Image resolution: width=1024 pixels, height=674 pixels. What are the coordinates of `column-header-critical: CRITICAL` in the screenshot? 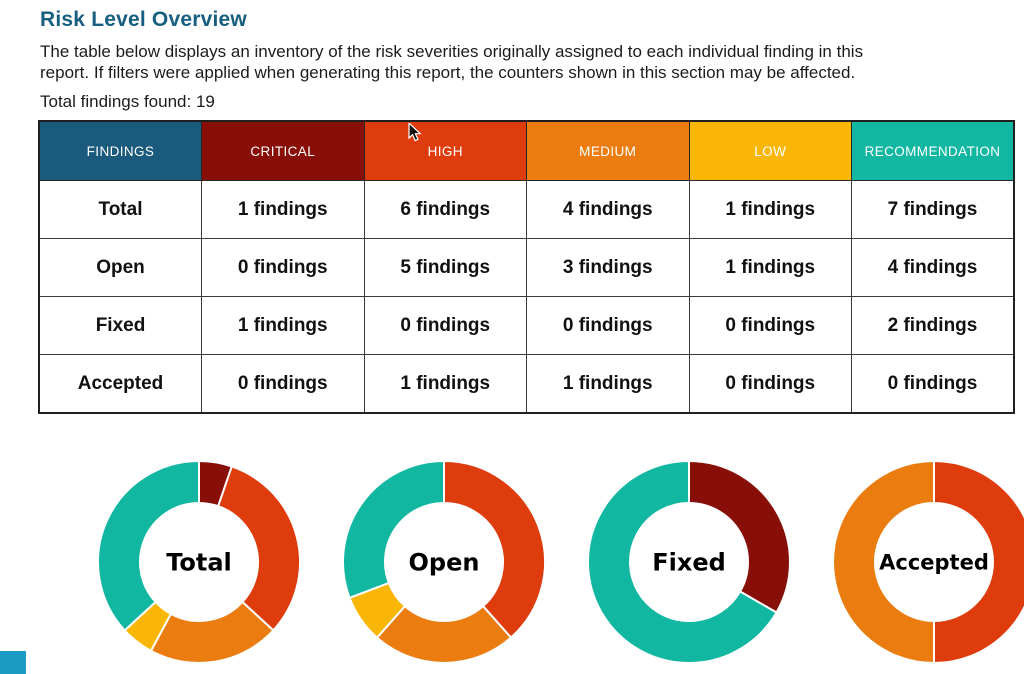 It's located at (283, 151).